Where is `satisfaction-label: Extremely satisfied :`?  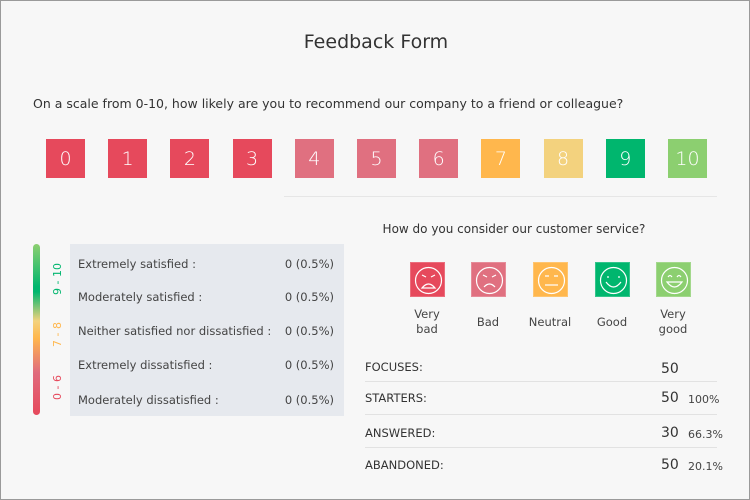
satisfaction-label: Extremely satisfied : is located at coordinates (137, 264).